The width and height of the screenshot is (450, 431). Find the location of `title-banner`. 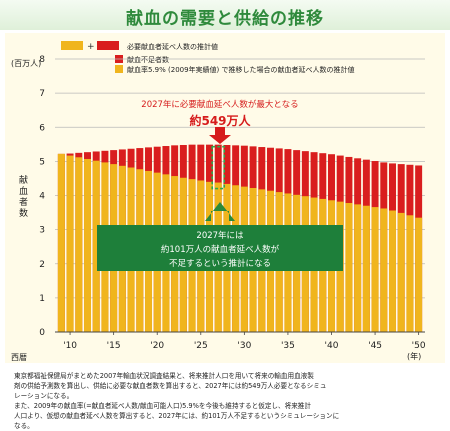

title-banner is located at coordinates (225, 15).